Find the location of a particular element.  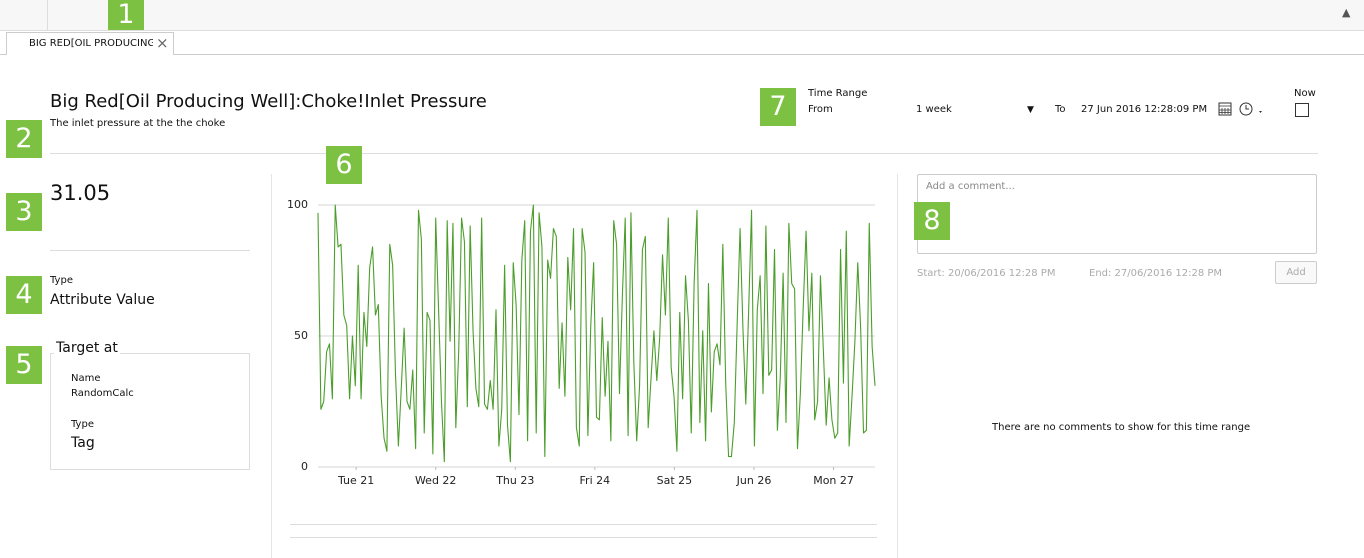

x-tick-label: Wed 22 is located at coordinates (435, 480).